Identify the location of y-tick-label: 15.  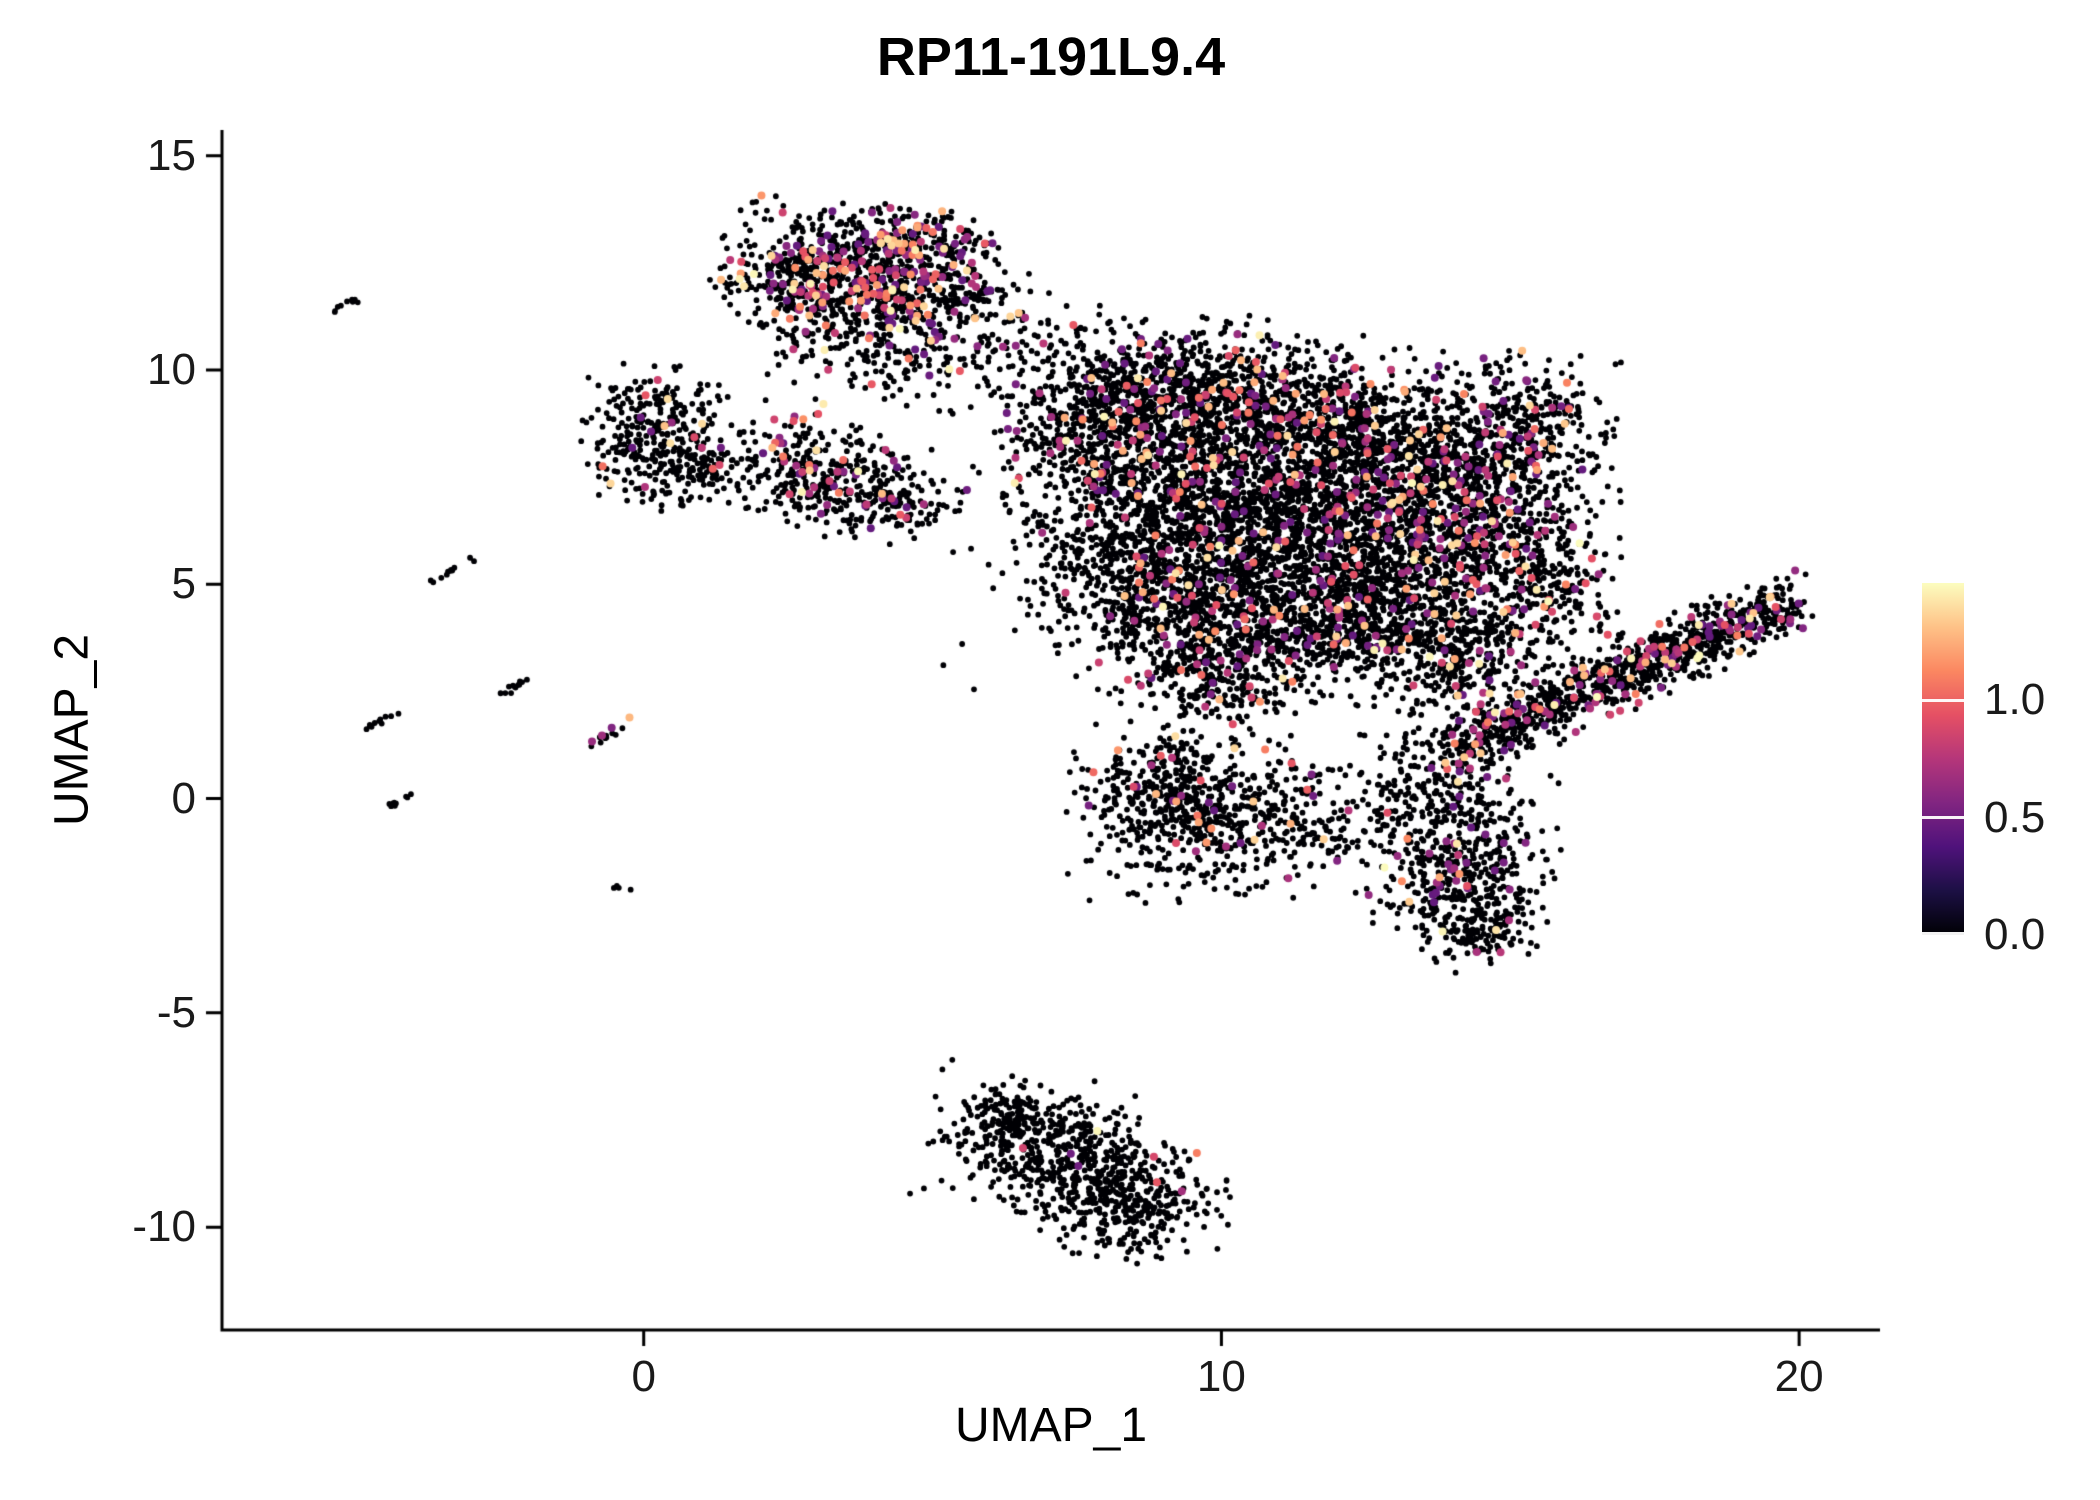
(171, 155).